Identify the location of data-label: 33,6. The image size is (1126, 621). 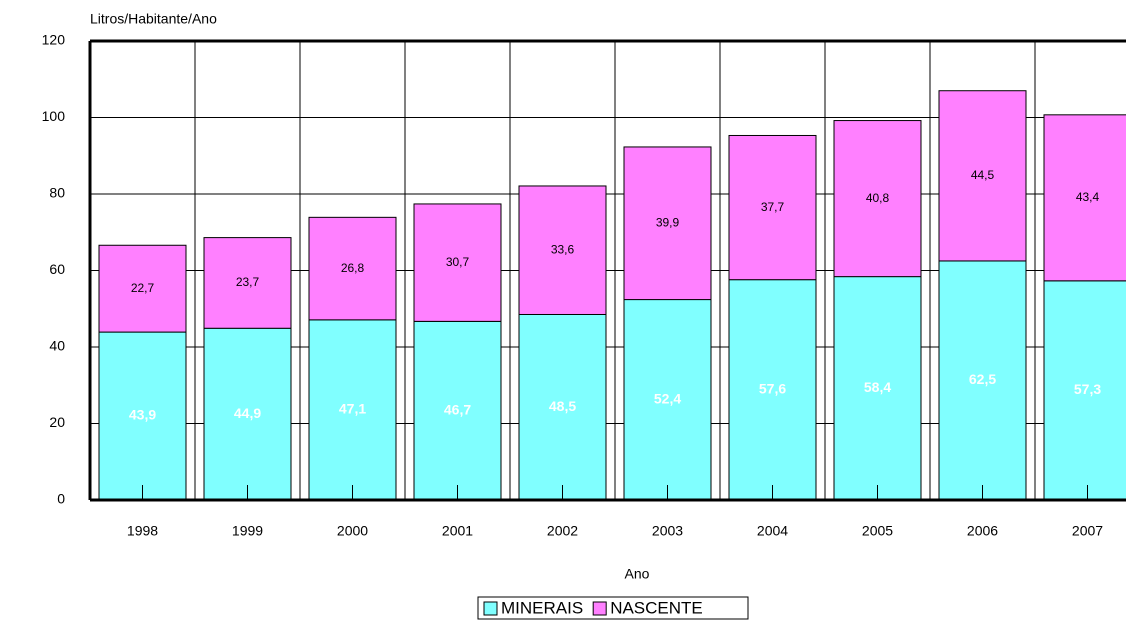
(563, 249).